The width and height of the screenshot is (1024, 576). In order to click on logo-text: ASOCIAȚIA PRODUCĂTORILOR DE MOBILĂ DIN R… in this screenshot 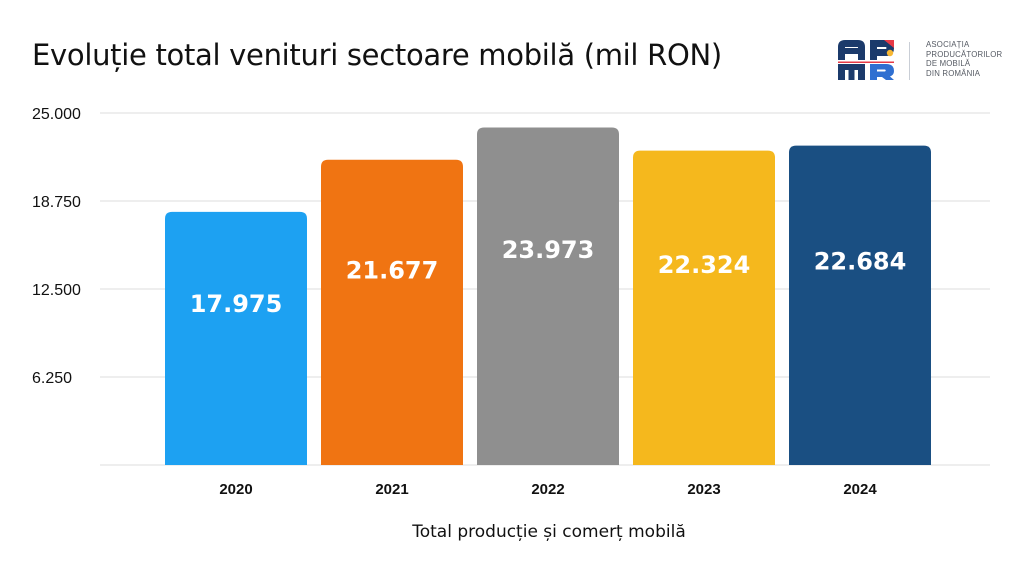, I will do `click(966, 59)`.